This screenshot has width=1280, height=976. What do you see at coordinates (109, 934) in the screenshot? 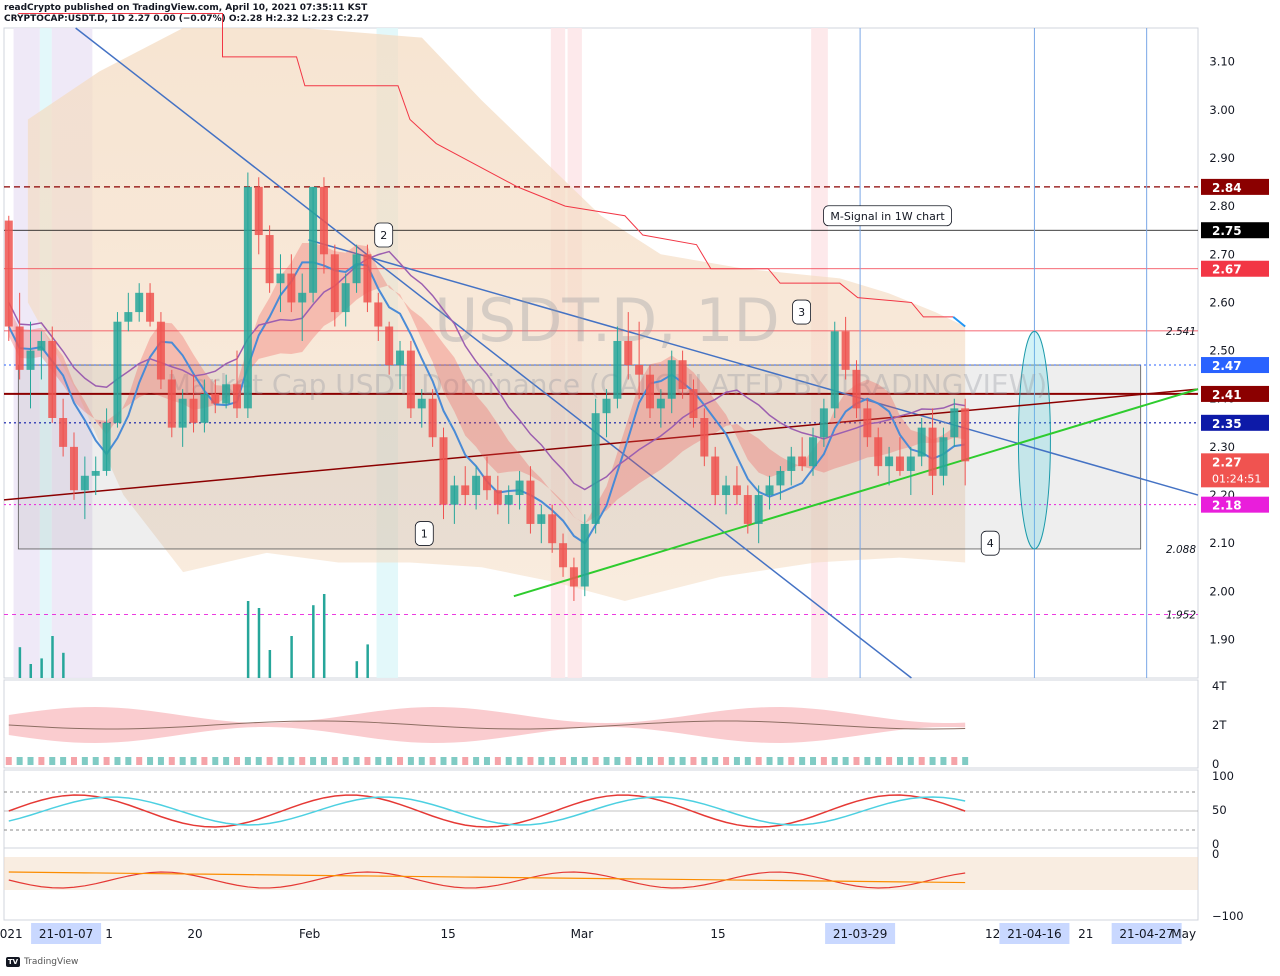
I see `x-tick-label: 1` at bounding box center [109, 934].